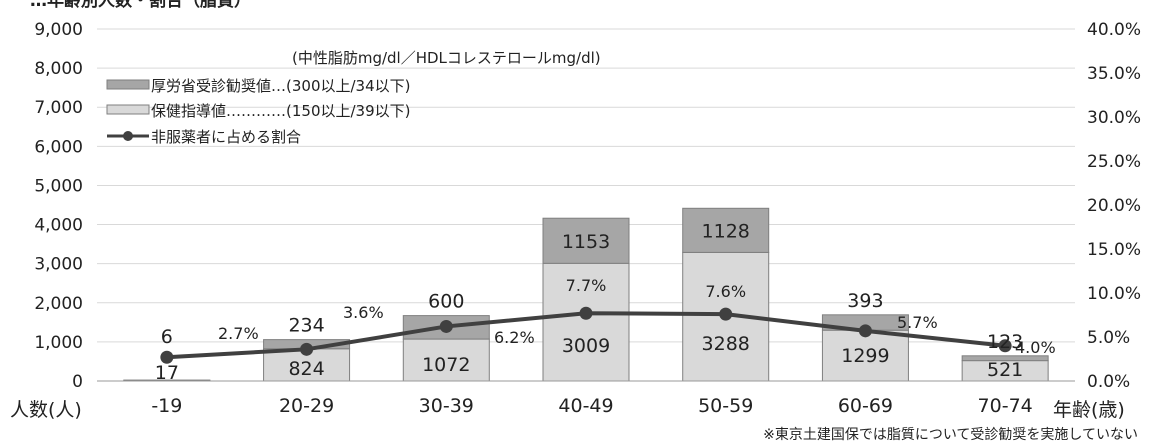 The width and height of the screenshot is (1157, 447). I want to click on y2-tick-label: 5.0%, so click(1108, 338).